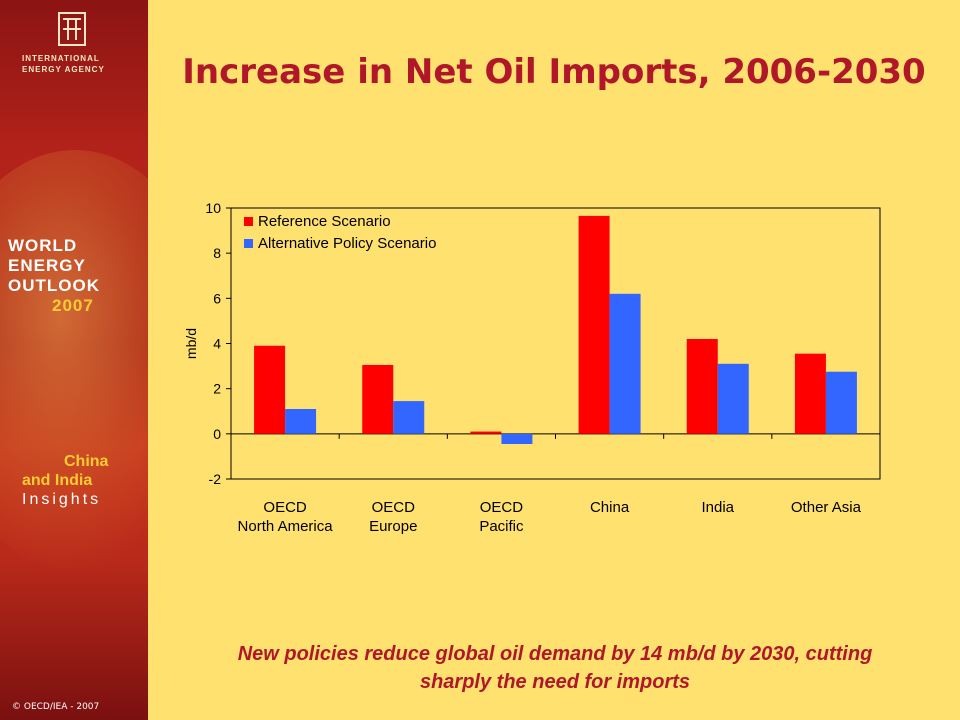 The image size is (960, 720). I want to click on agency-name-line2: ENERGY AGENCY, so click(63, 69).